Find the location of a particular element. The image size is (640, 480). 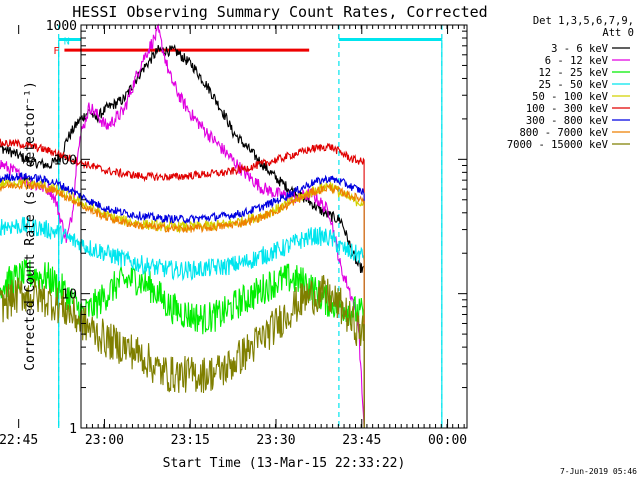

y-tick-label: 100 is located at coordinates (65, 160).